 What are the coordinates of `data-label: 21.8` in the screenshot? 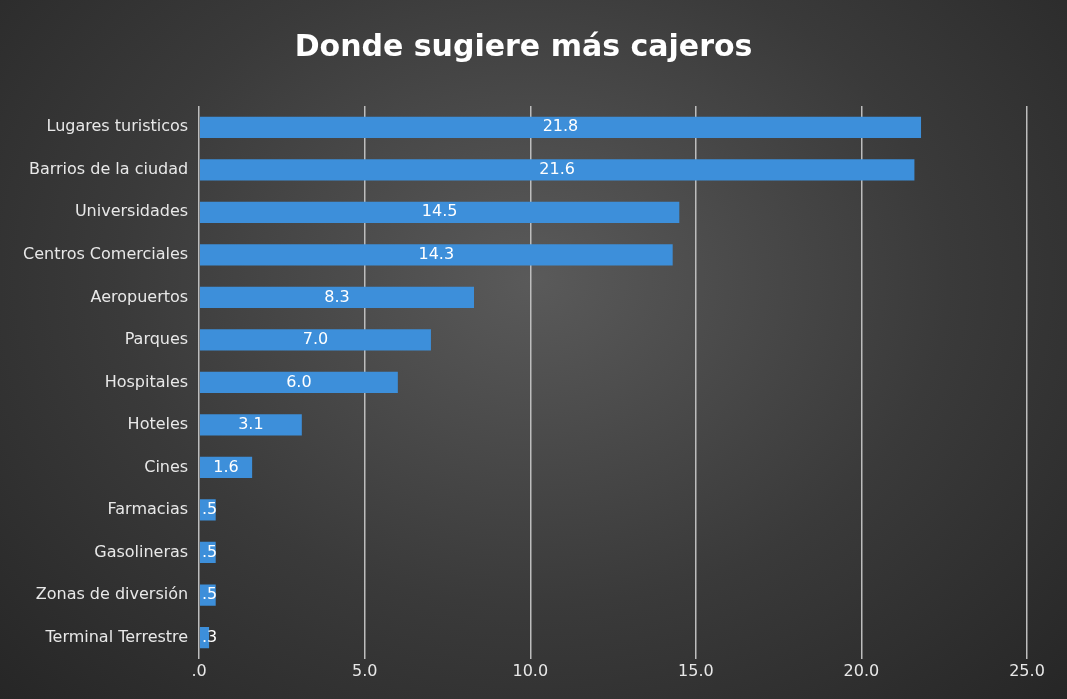 It's located at (560, 126).